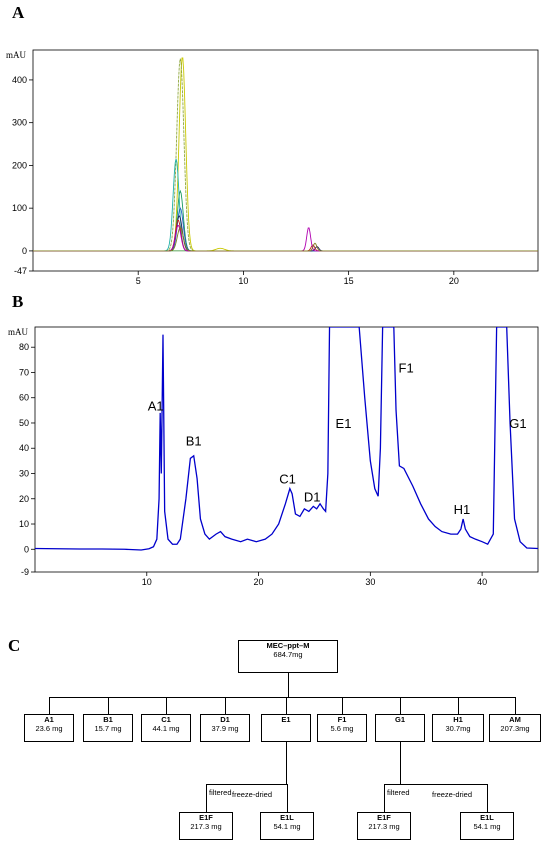  Describe the element at coordinates (20, 271) in the screenshot. I see `a-y-tick-label: -47` at that location.